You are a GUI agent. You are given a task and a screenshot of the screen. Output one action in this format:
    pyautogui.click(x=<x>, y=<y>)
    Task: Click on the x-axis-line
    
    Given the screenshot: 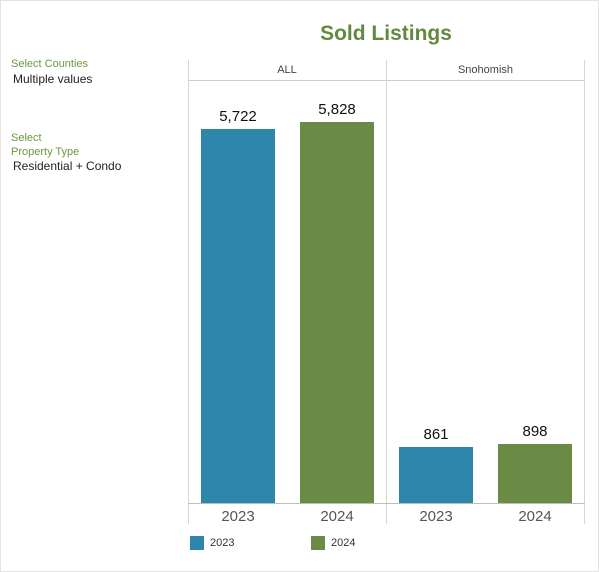 What is the action you would take?
    pyautogui.click(x=386, y=503)
    